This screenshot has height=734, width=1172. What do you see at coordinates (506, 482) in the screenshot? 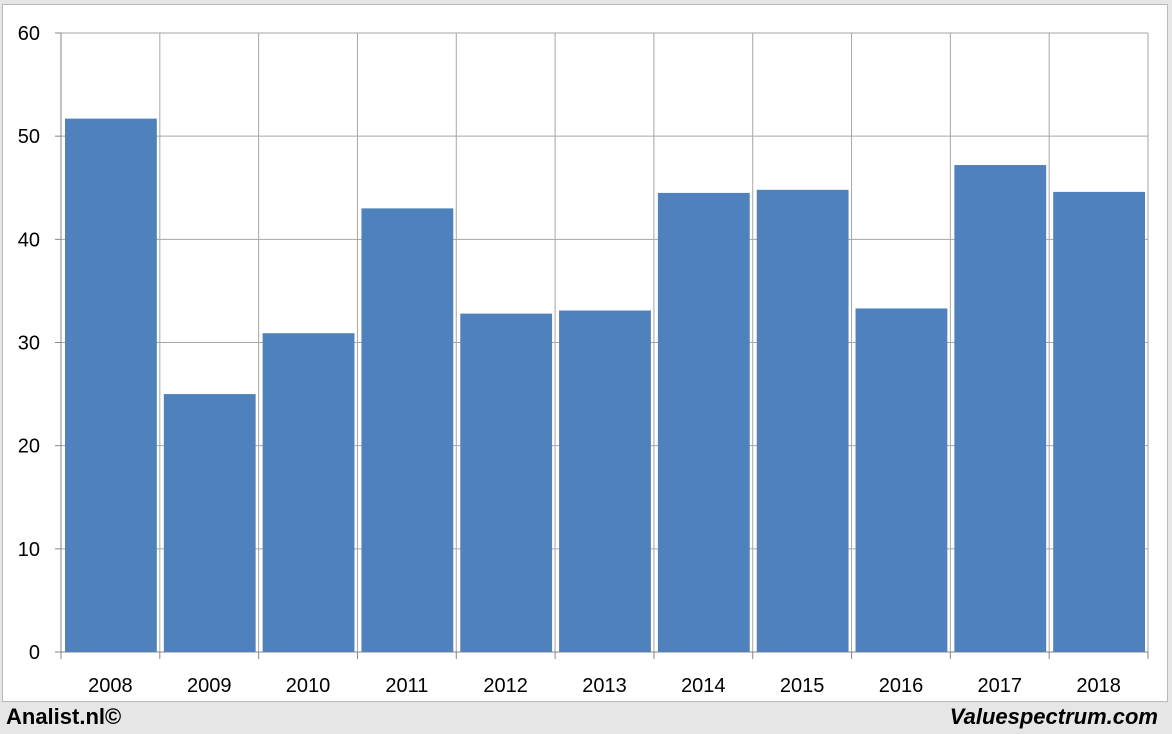
I see `bar-2012` at bounding box center [506, 482].